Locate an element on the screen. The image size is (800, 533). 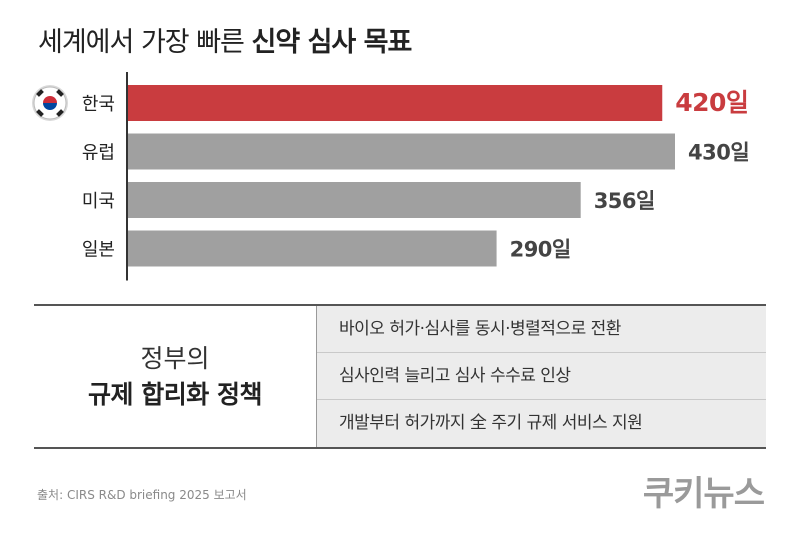
value-label: 290일 is located at coordinates (540, 250).